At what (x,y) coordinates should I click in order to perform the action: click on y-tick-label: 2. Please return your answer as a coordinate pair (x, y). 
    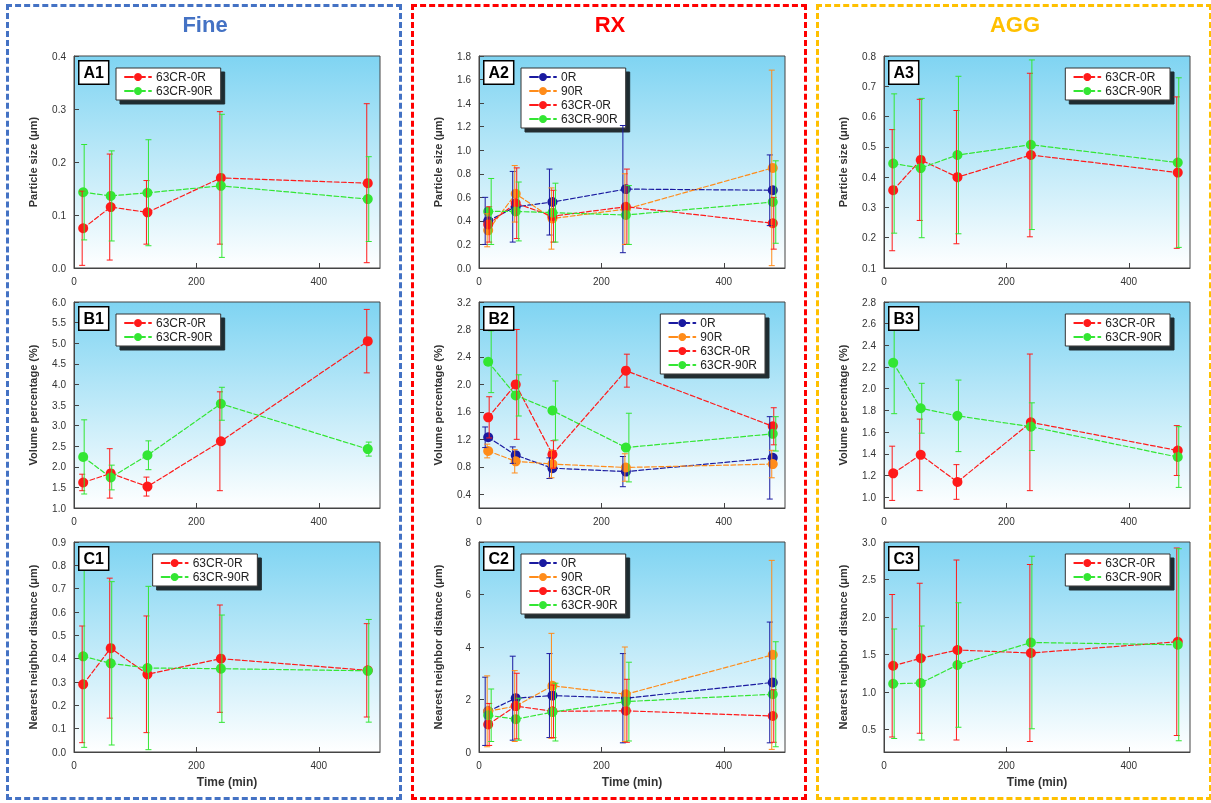
    Looking at the image, I should click on (468, 699).